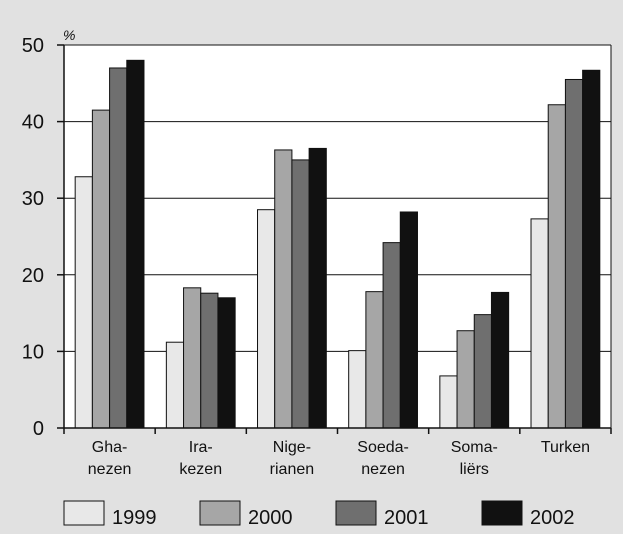 This screenshot has width=623, height=534. I want to click on x-tick-label: Ira-, so click(201, 447).